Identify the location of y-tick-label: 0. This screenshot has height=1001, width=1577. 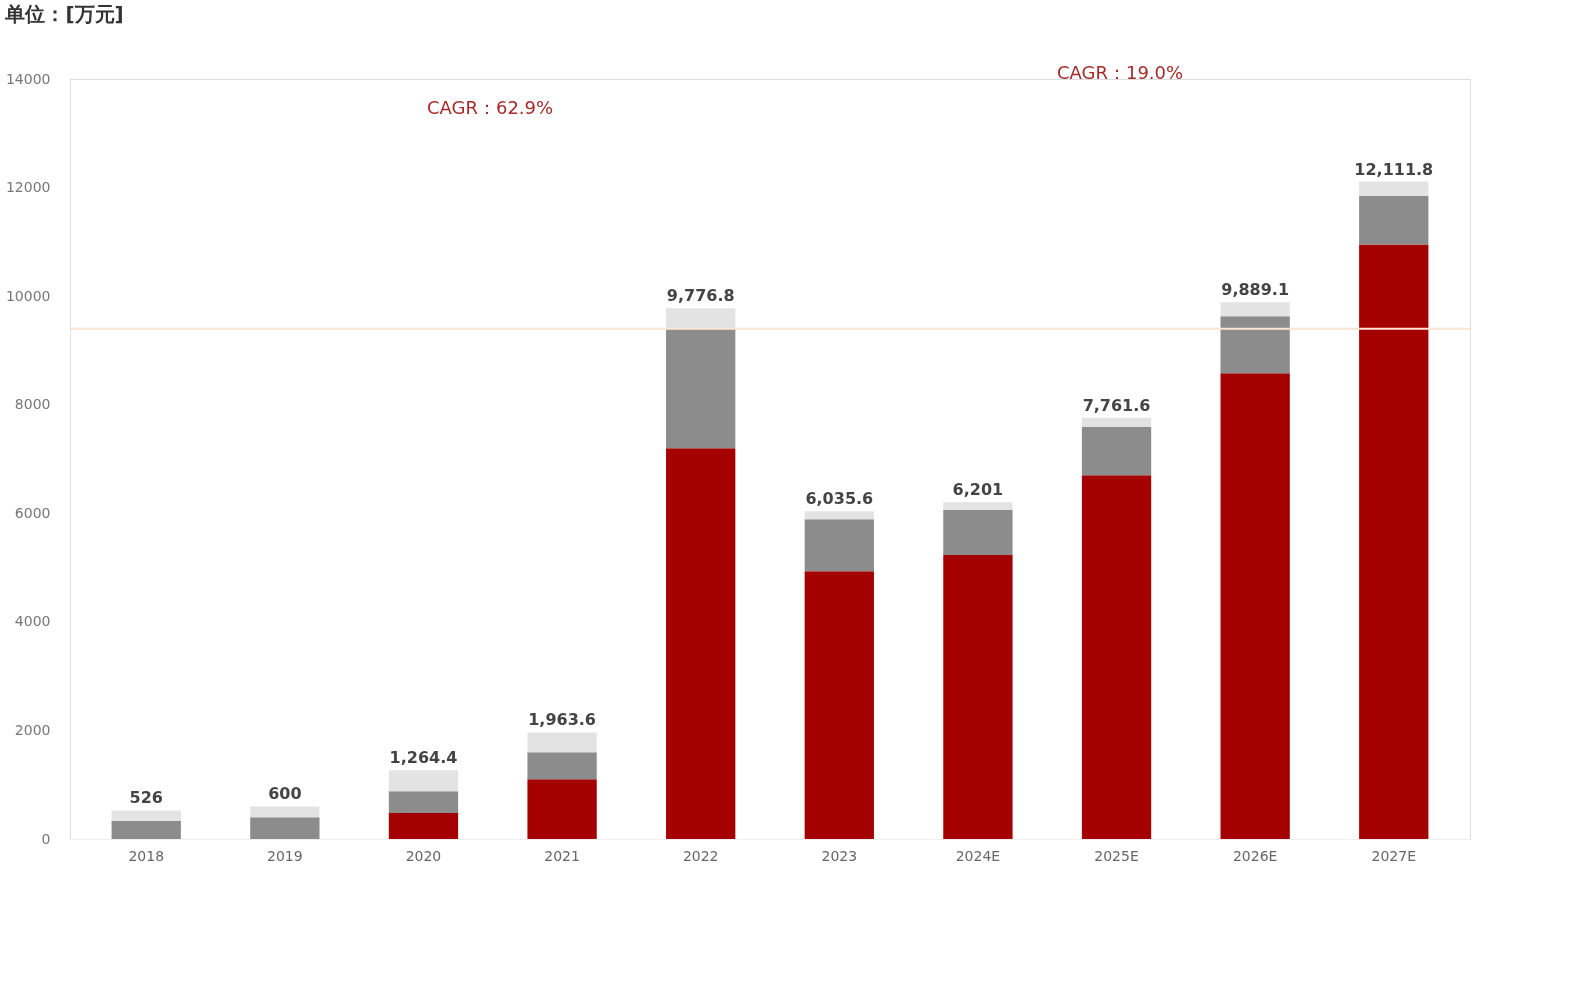
(46, 838).